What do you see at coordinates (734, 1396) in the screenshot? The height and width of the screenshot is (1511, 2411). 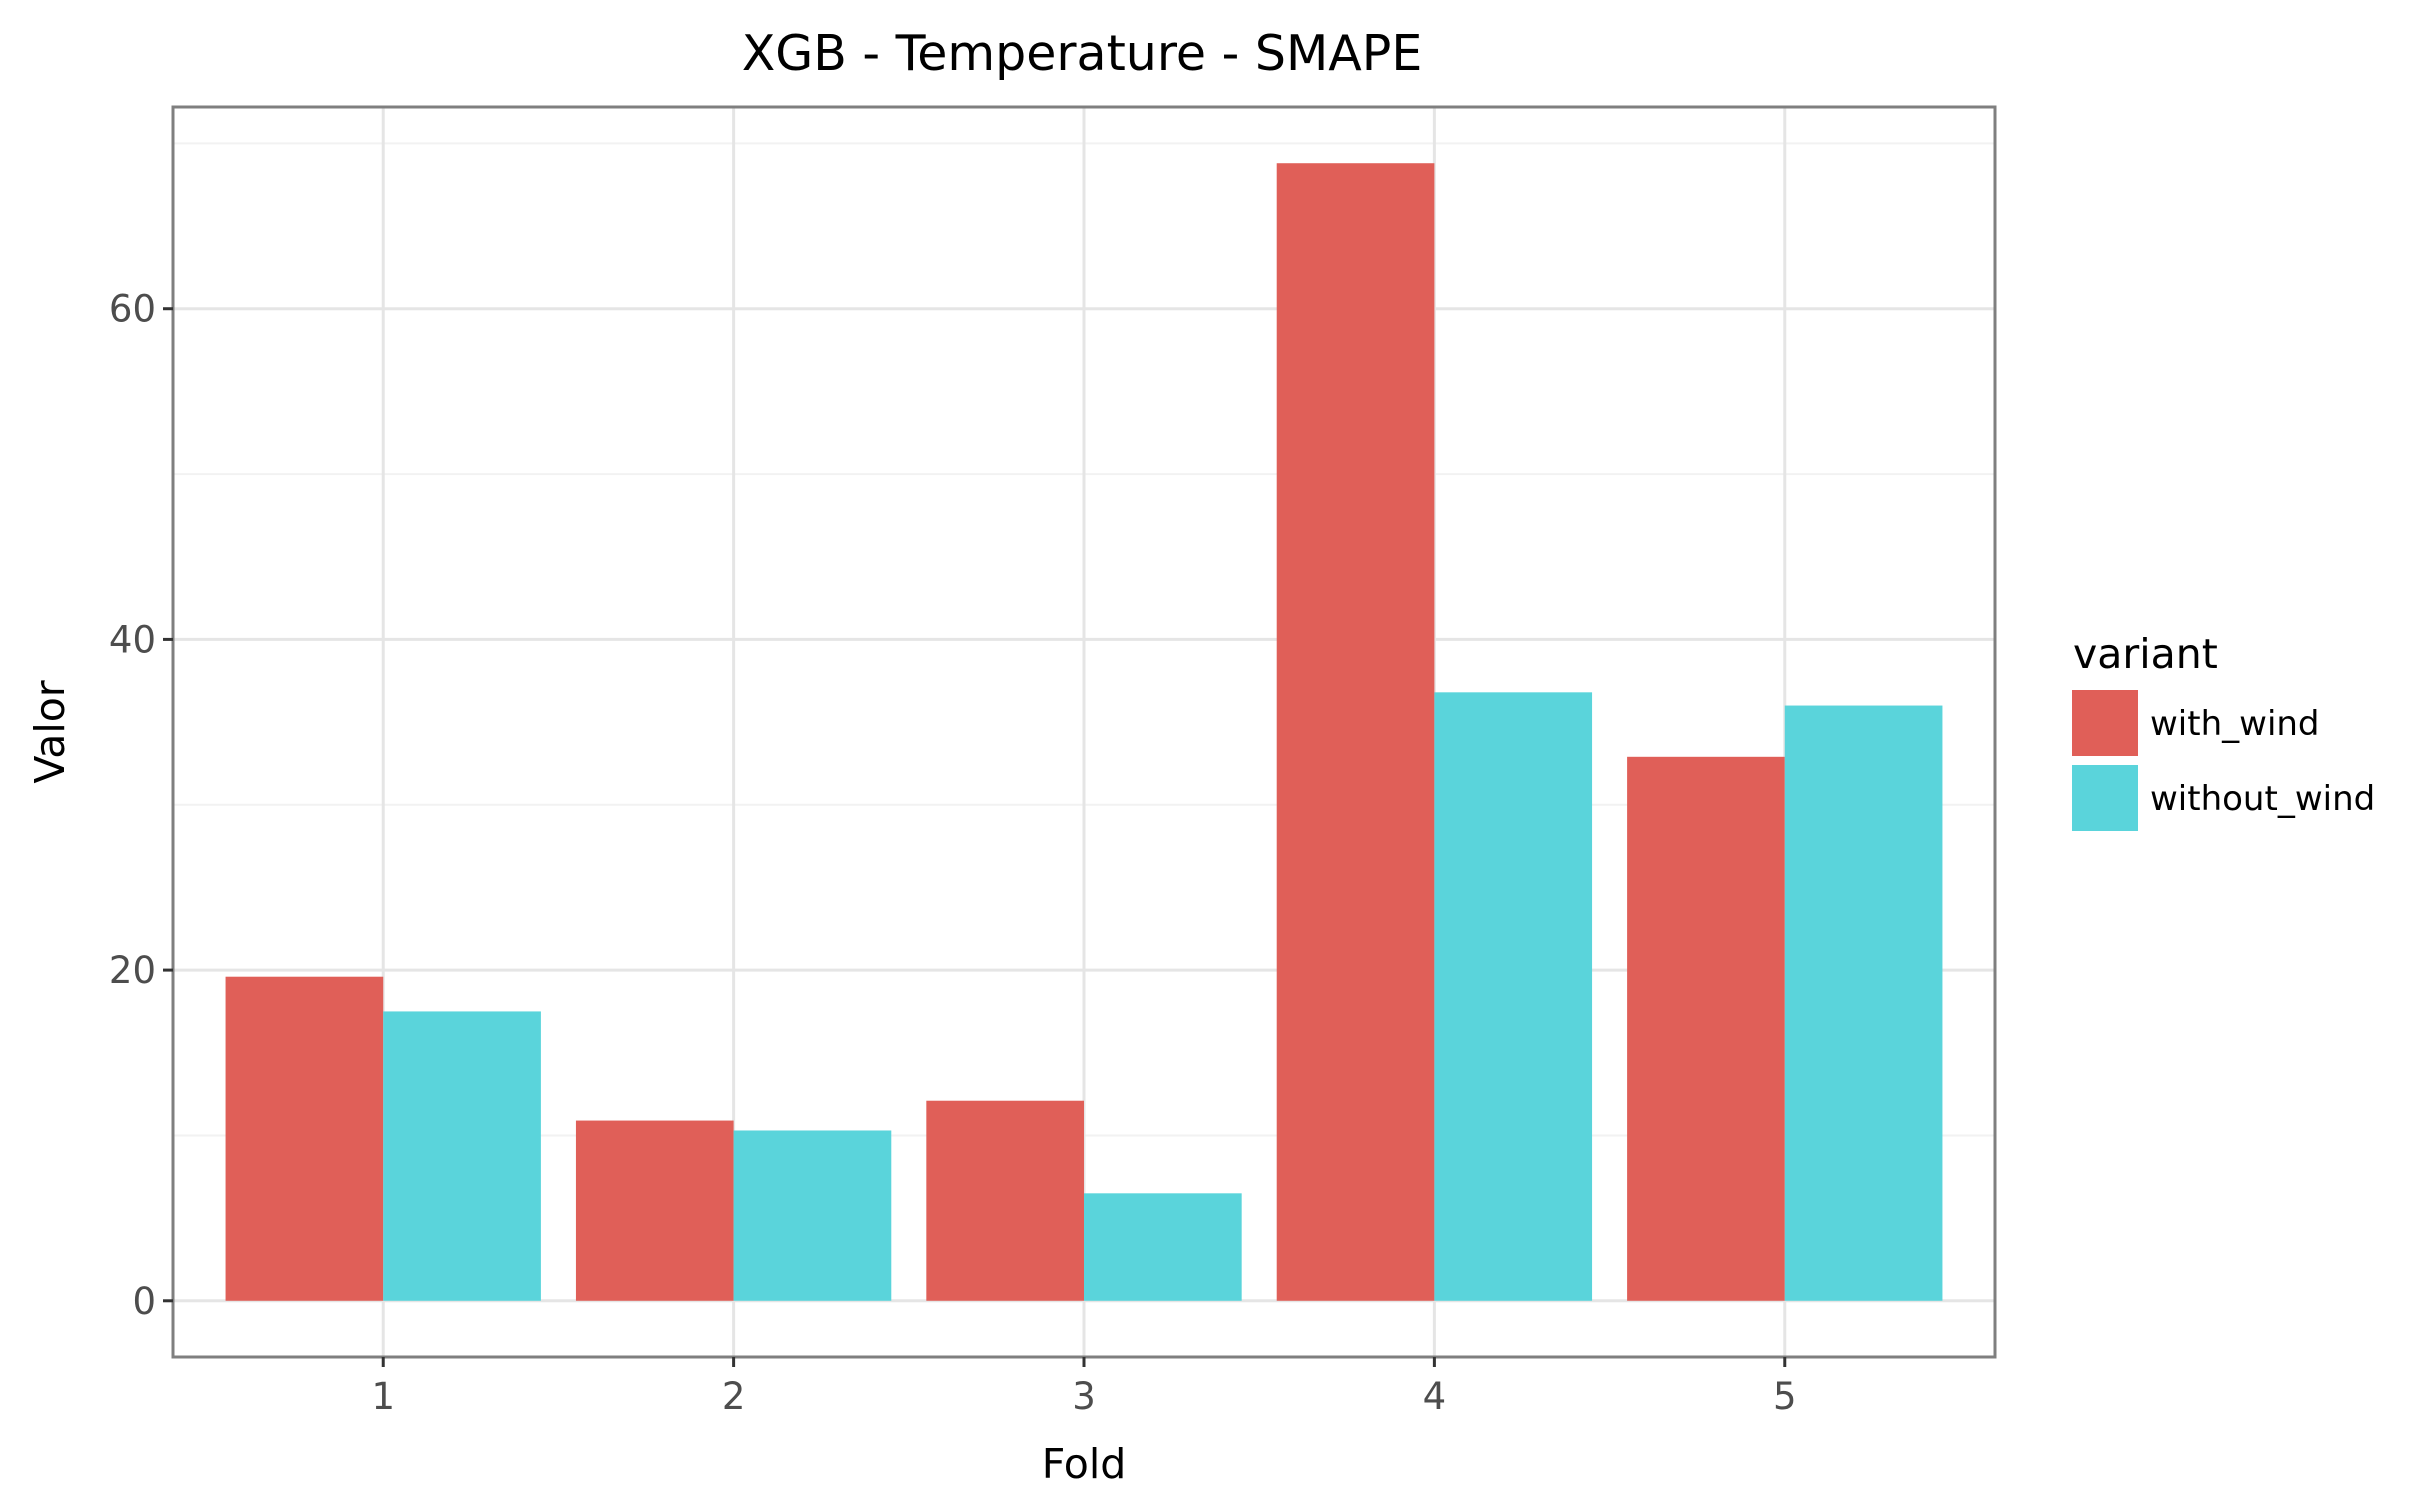 I see `x-tick-label: 2` at bounding box center [734, 1396].